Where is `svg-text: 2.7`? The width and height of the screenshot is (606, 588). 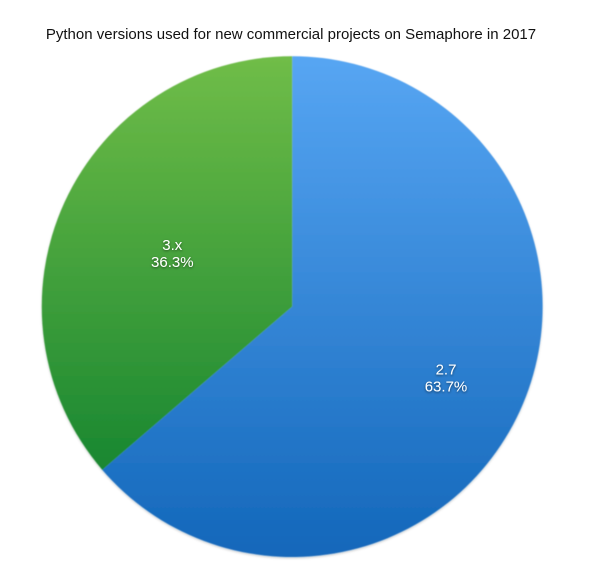 svg-text: 2.7 is located at coordinates (446, 370).